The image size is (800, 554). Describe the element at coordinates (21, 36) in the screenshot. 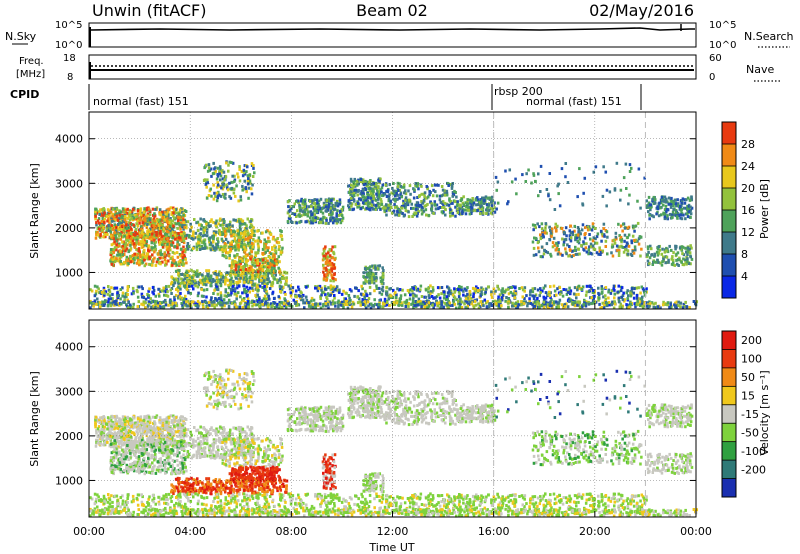

I see `noise-left-label: N.Sky` at that location.